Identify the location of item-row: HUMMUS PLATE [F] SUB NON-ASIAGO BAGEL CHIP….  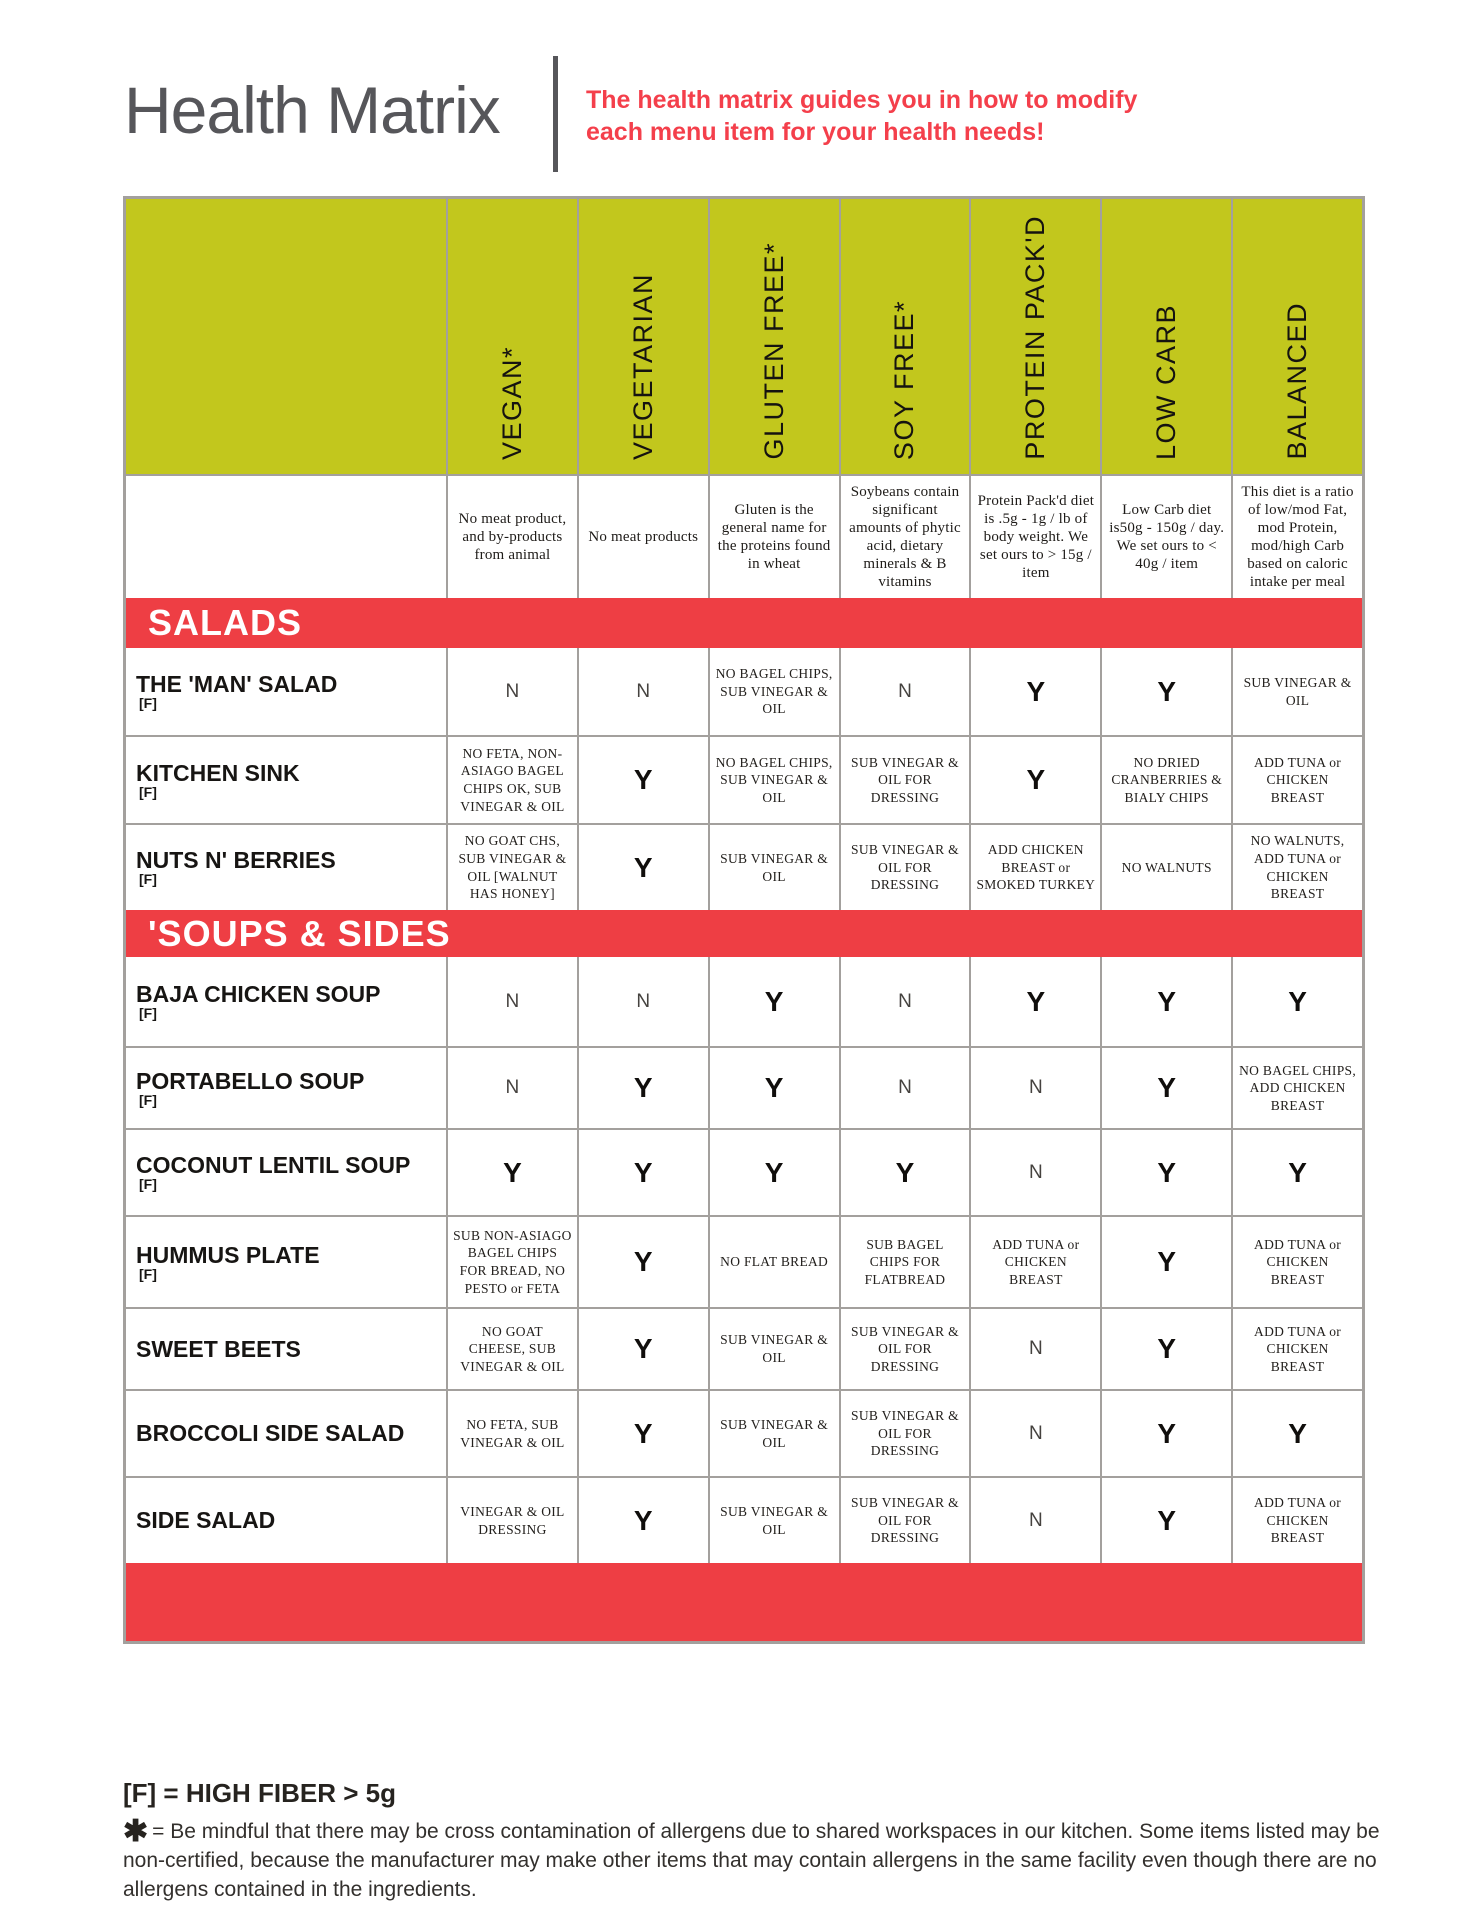
(744, 1262).